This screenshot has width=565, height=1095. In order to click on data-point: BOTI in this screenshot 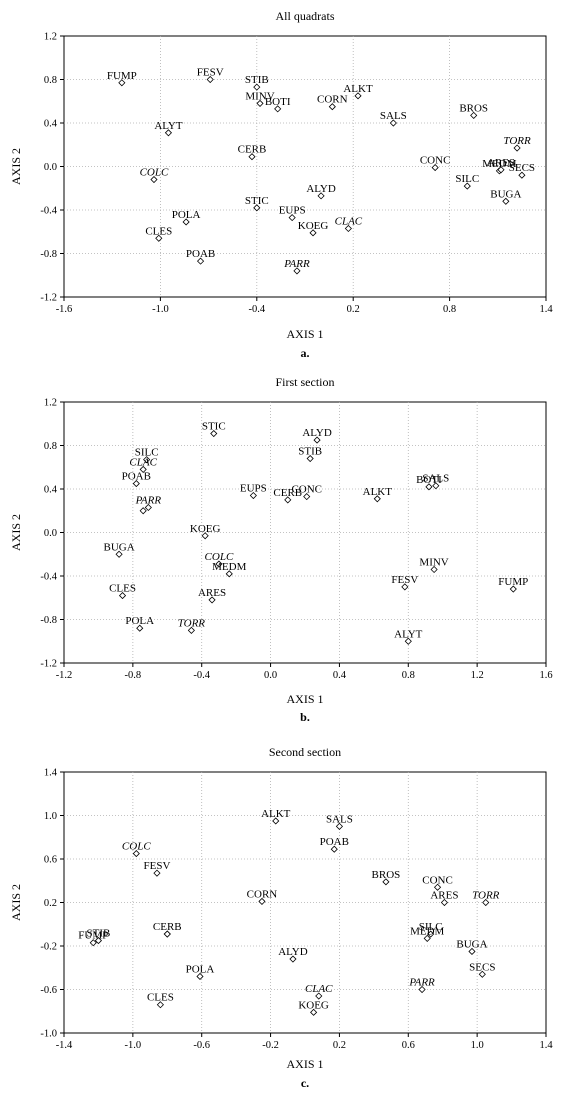, I will do `click(278, 104)`.